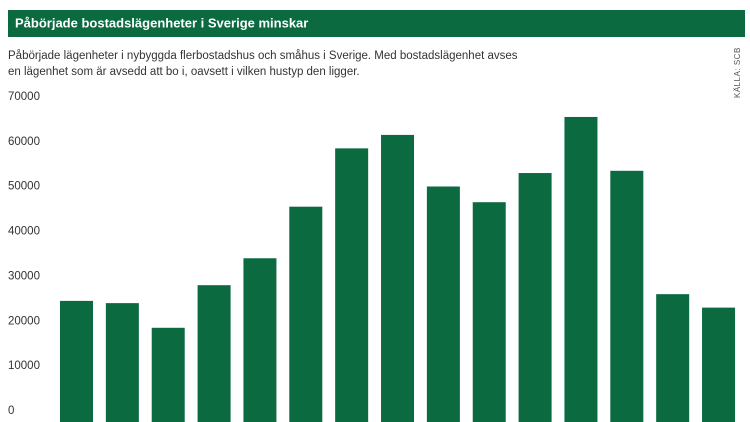 This screenshot has height=422, width=750. Describe the element at coordinates (24, 276) in the screenshot. I see `y-tick-label: 30000` at that location.